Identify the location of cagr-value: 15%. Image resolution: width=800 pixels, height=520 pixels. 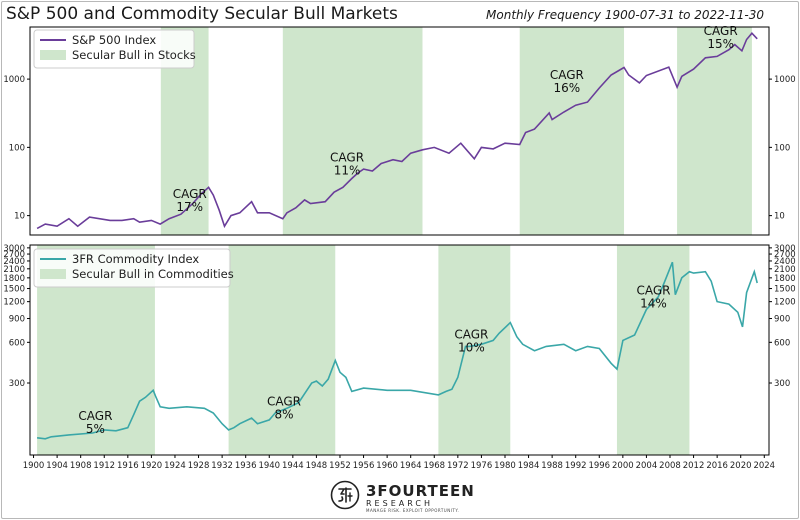
(720, 44).